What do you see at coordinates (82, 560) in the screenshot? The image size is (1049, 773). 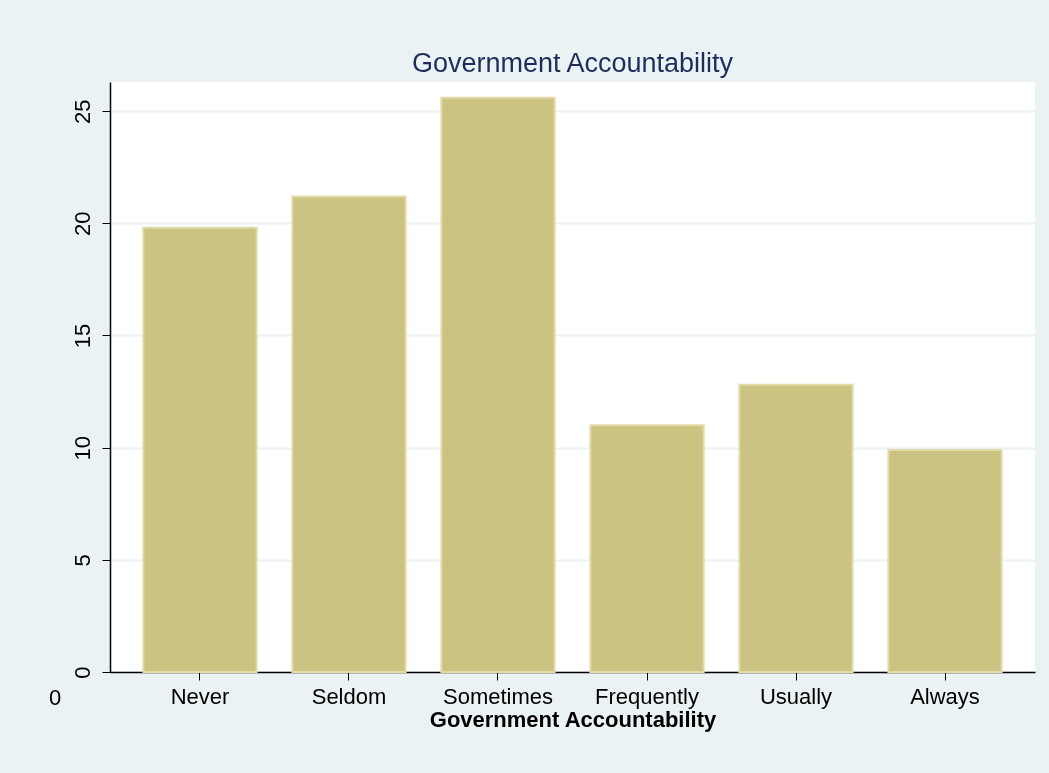 I see `y-tick-label: 5` at bounding box center [82, 560].